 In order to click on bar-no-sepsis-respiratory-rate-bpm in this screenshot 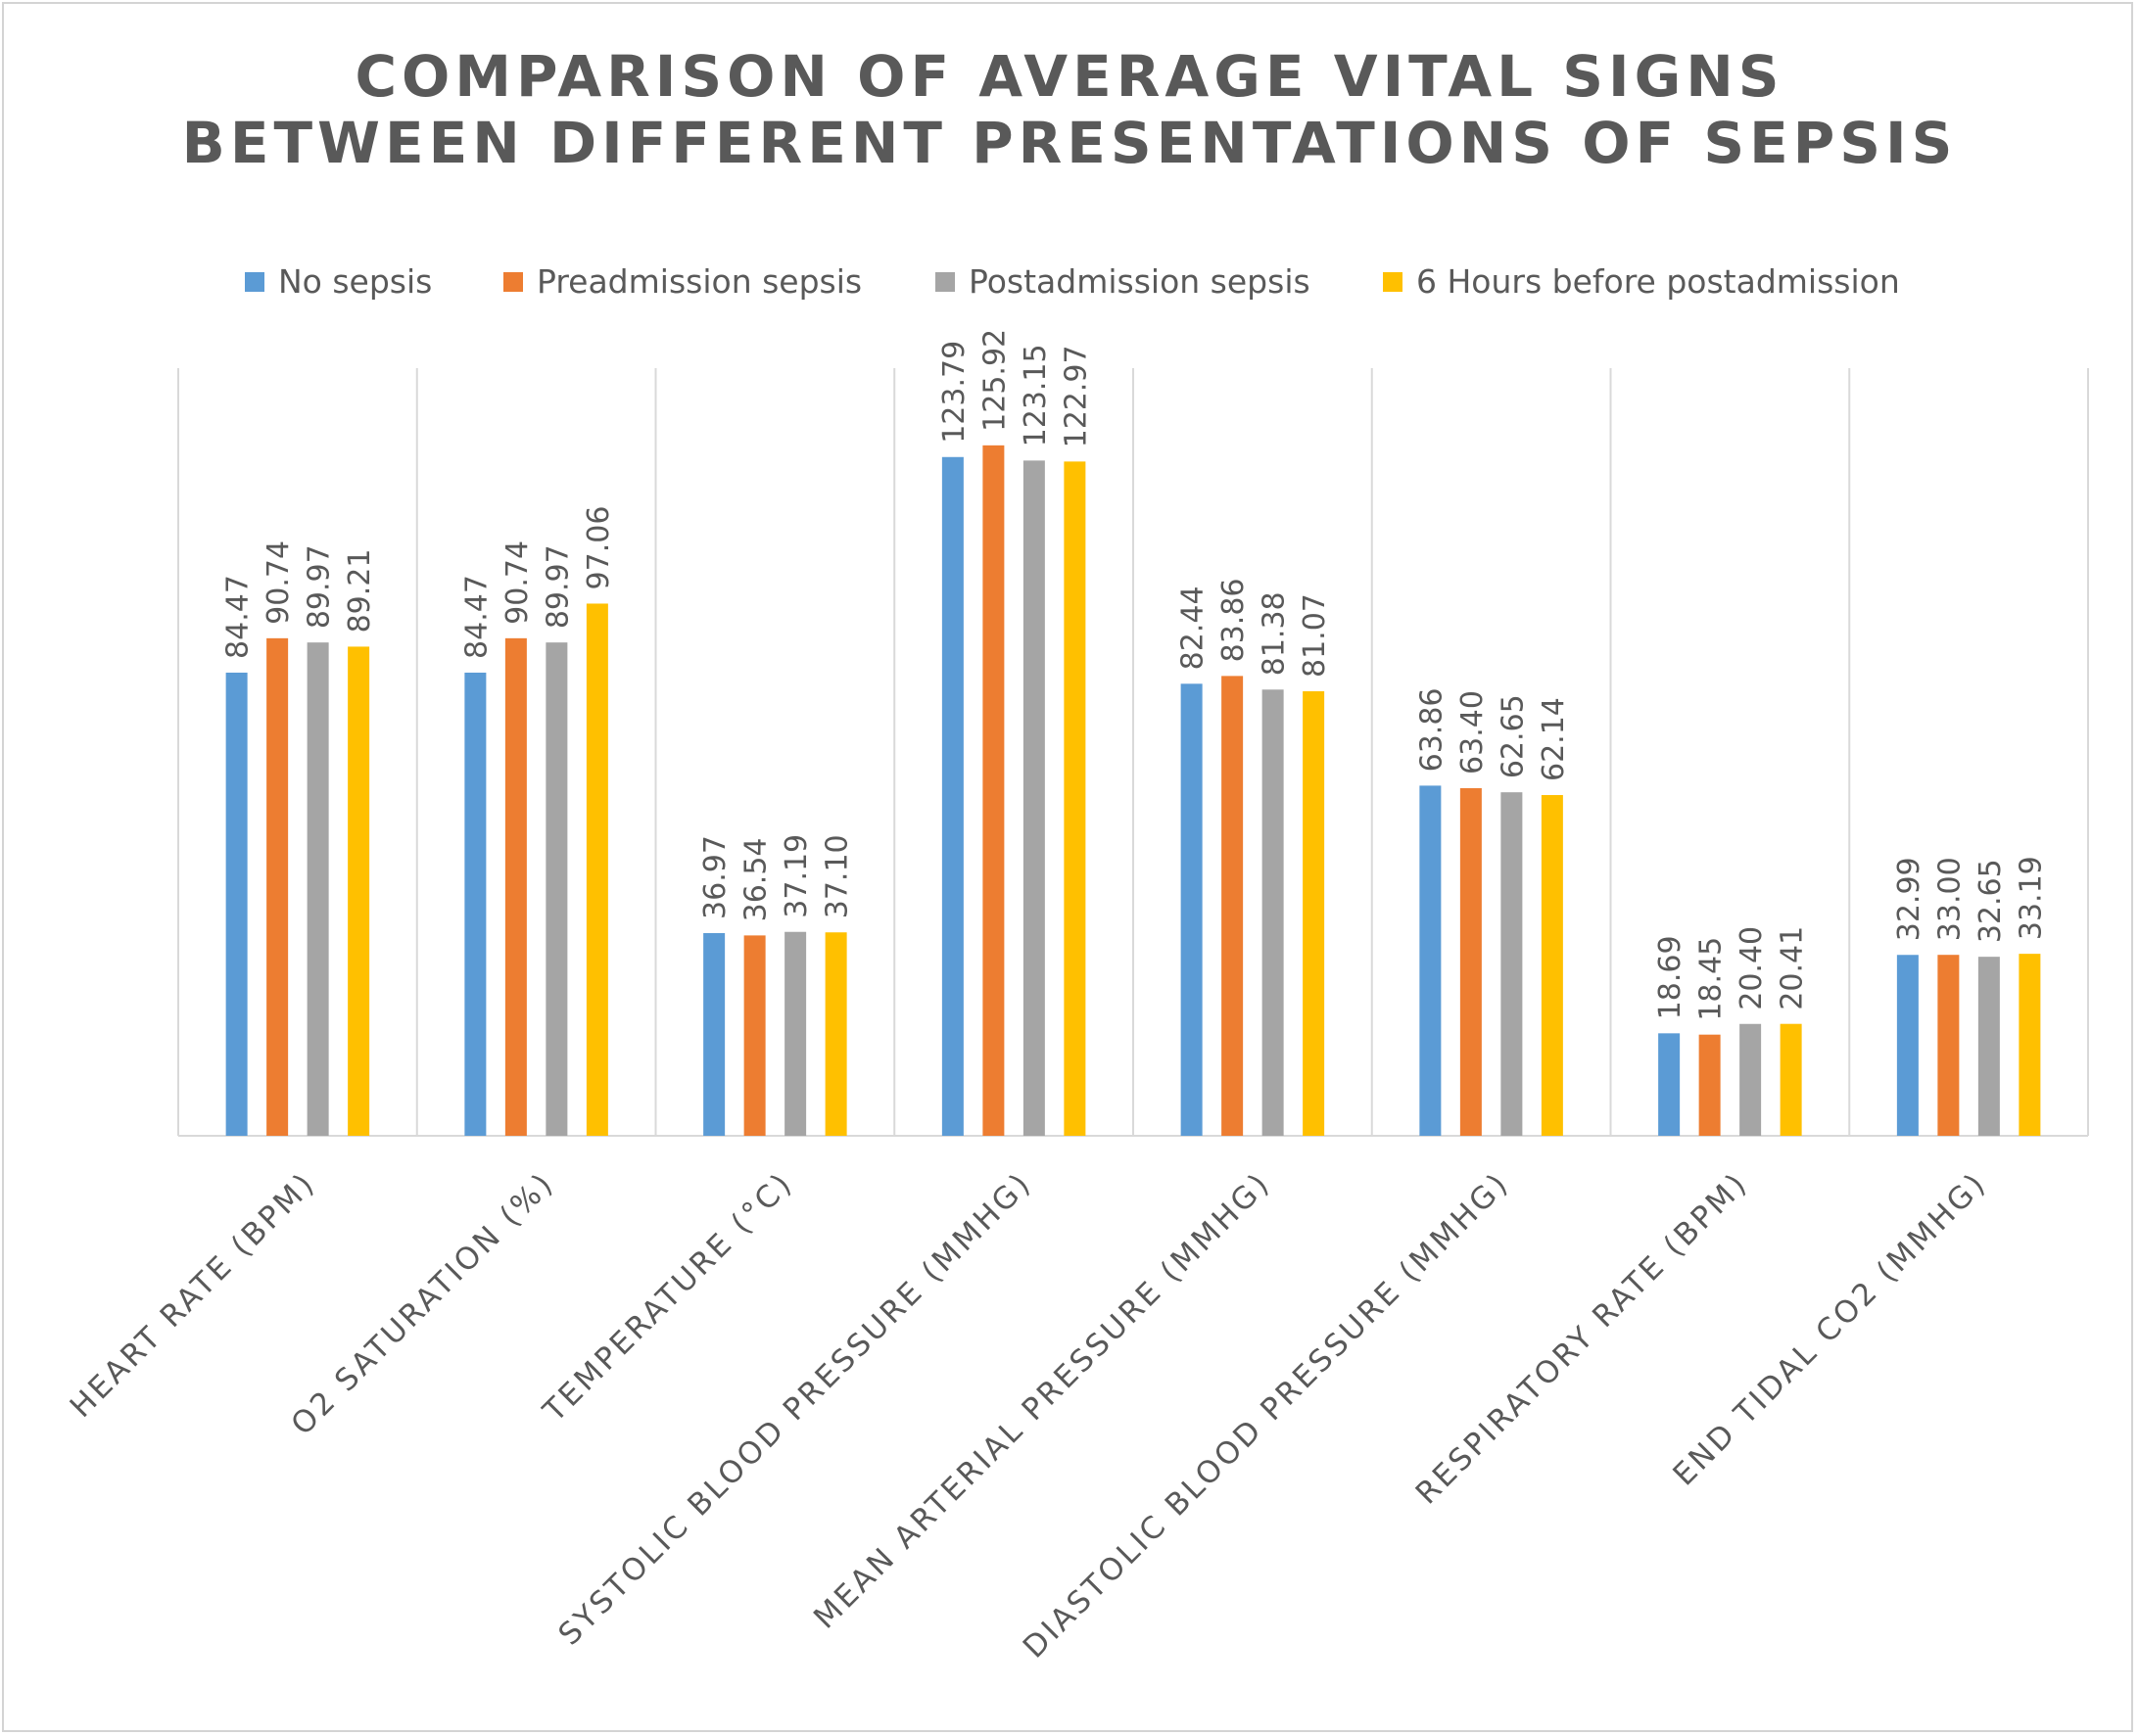, I will do `click(1669, 1085)`.